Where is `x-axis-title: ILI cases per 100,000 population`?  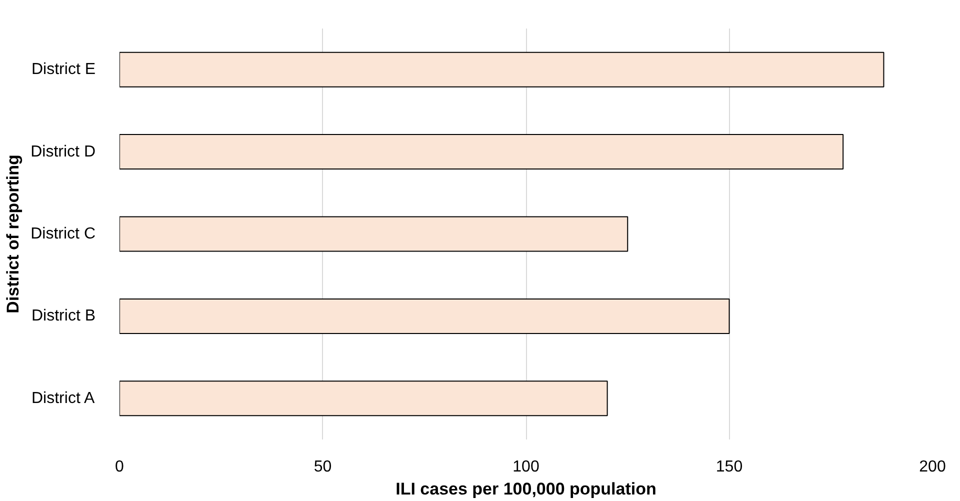 x-axis-title: ILI cases per 100,000 population is located at coordinates (526, 489).